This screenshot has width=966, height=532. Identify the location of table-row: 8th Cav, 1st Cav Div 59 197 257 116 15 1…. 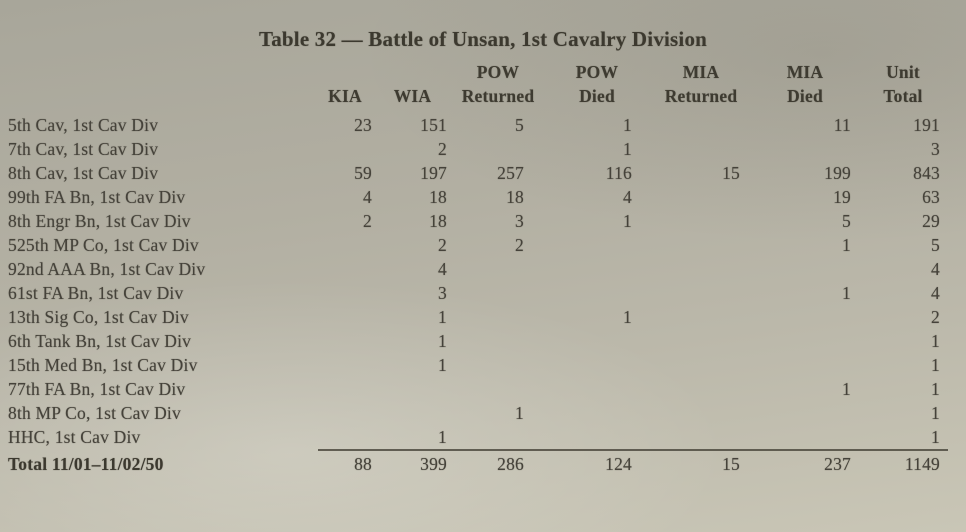
(478, 173).